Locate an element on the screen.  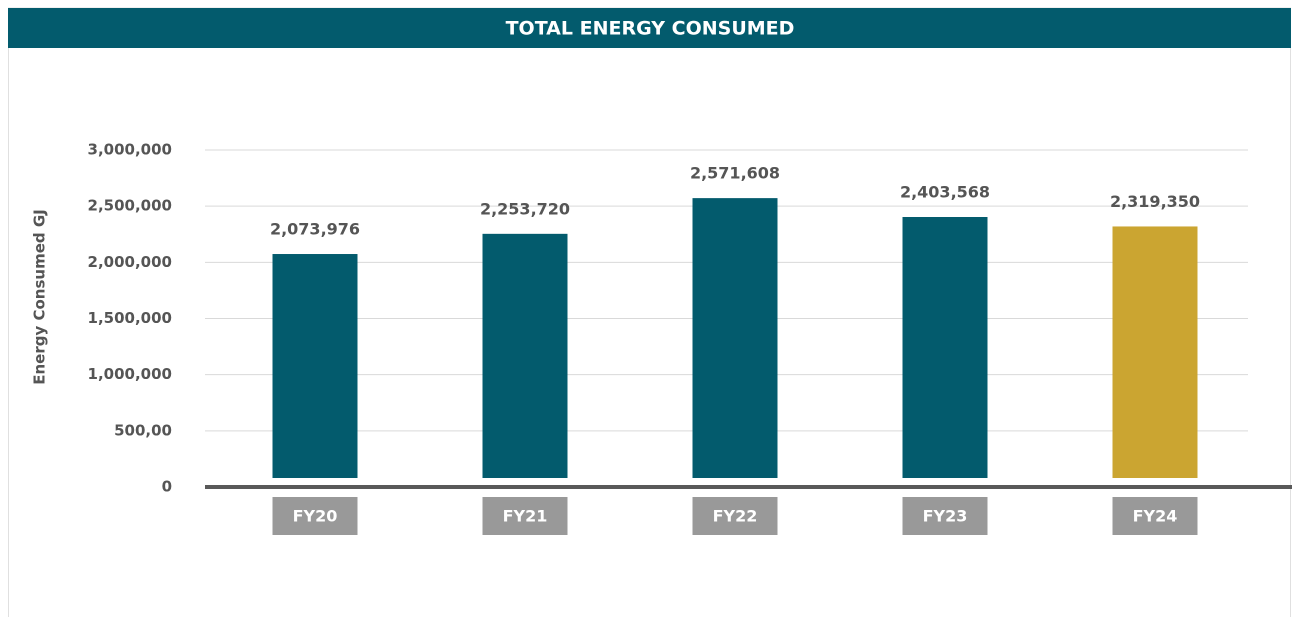
y-axis-label: Energy Consumed GJ is located at coordinates (40, 297).